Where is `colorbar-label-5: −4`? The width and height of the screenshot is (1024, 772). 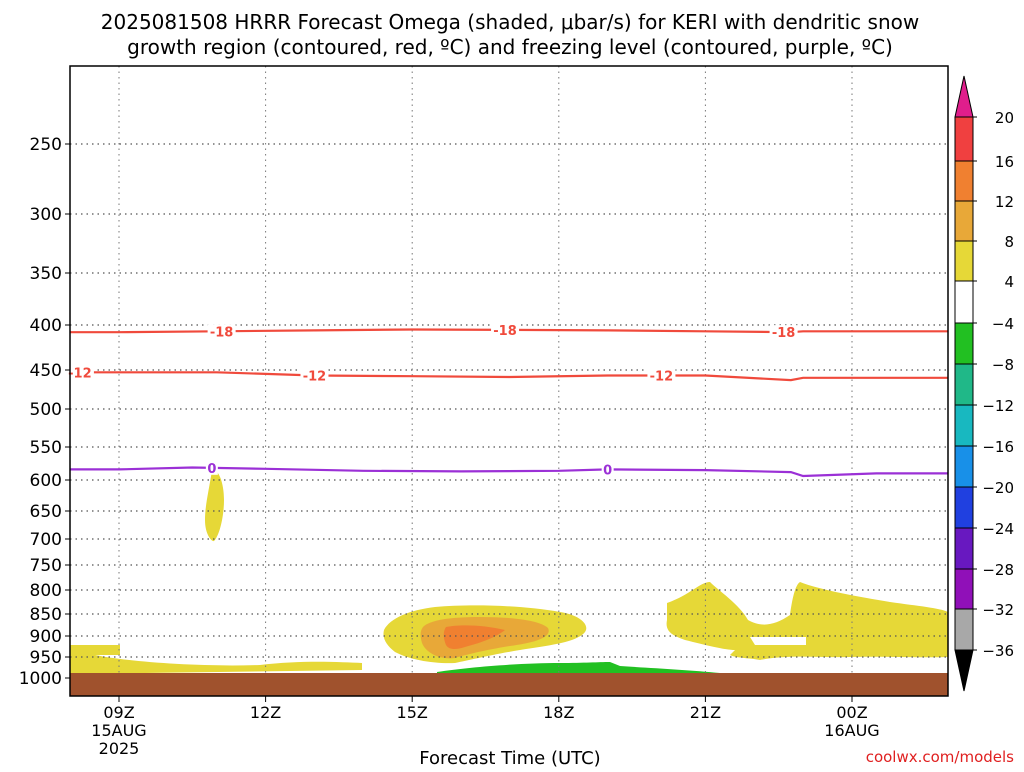 colorbar-label-5: −4 is located at coordinates (1003, 324).